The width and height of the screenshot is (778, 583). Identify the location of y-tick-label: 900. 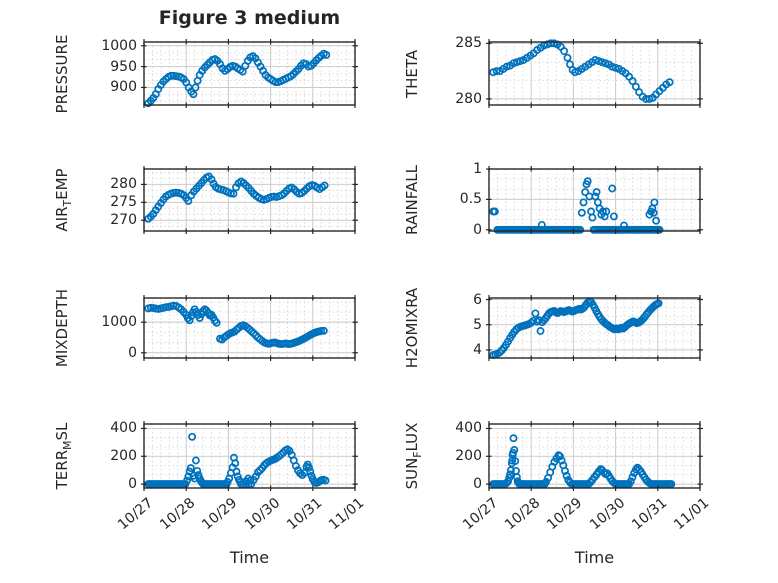
(123, 87).